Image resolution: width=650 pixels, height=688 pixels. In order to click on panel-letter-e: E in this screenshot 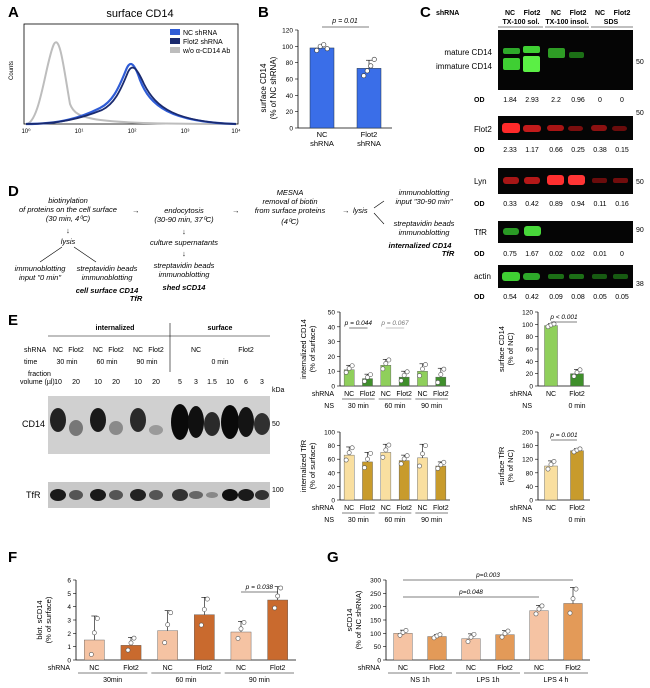, I will do `click(13, 320)`.